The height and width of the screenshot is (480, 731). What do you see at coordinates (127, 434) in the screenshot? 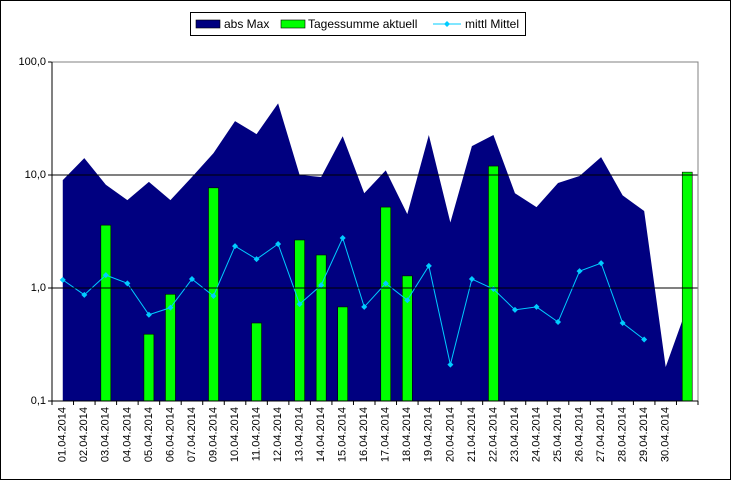
I see `x-tick-label: 04.04.2014` at bounding box center [127, 434].